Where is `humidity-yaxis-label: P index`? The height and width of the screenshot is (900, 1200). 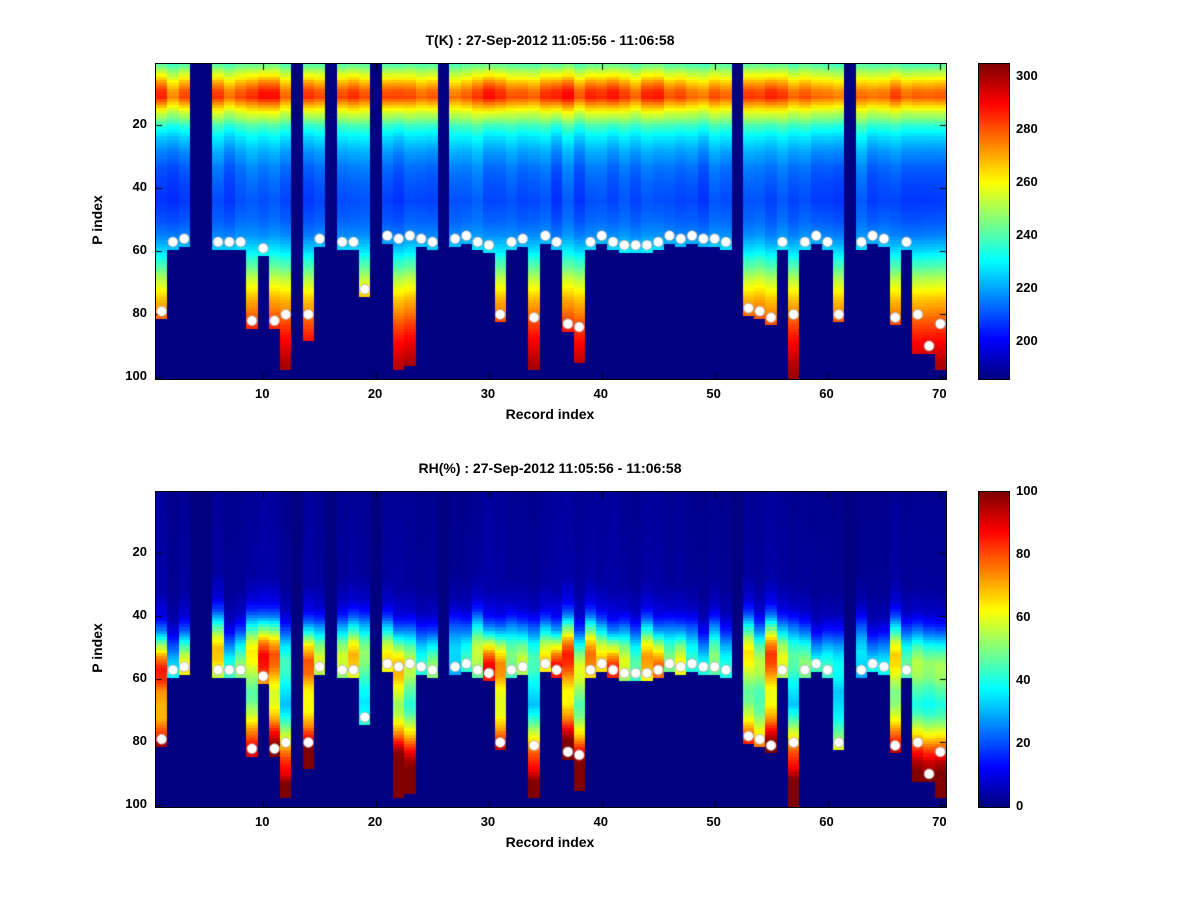
humidity-yaxis-label: P index is located at coordinates (97, 648).